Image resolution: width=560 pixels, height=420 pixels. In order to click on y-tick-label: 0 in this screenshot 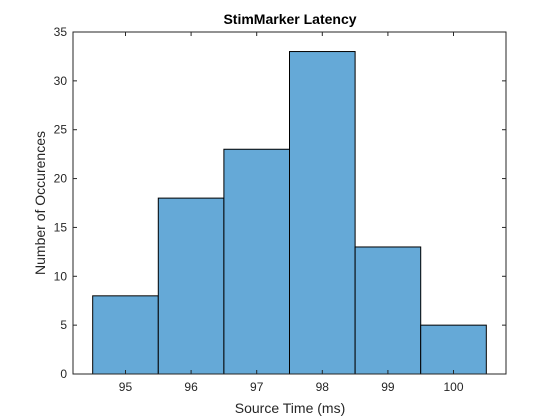, I will do `click(63, 374)`.